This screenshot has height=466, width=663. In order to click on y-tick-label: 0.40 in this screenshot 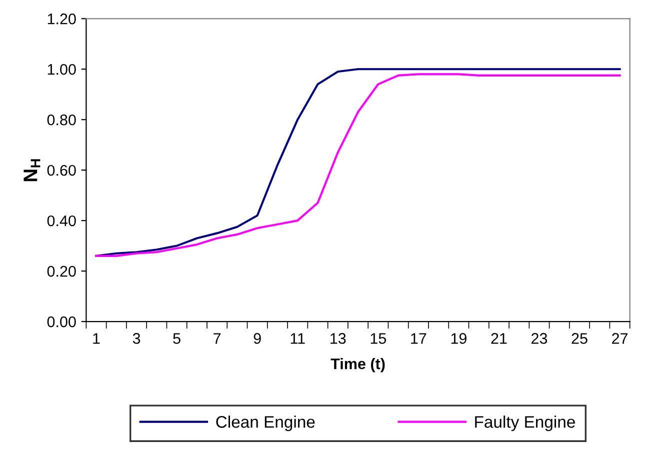, I will do `click(61, 220)`.